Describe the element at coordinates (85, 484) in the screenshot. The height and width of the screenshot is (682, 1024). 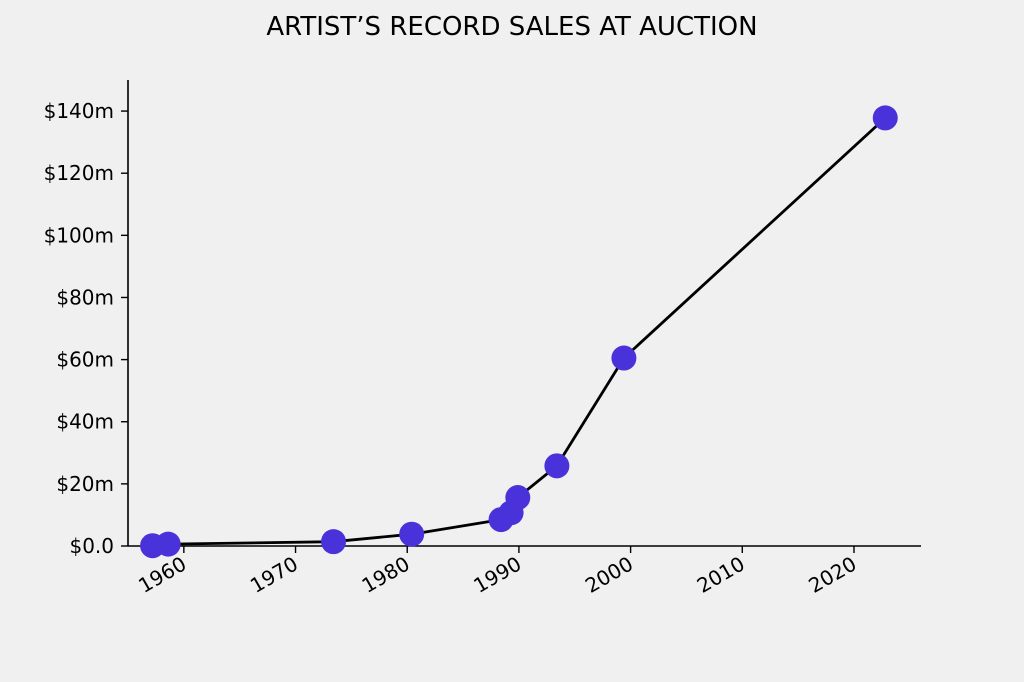
I see `y-tick-label: $20m` at that location.